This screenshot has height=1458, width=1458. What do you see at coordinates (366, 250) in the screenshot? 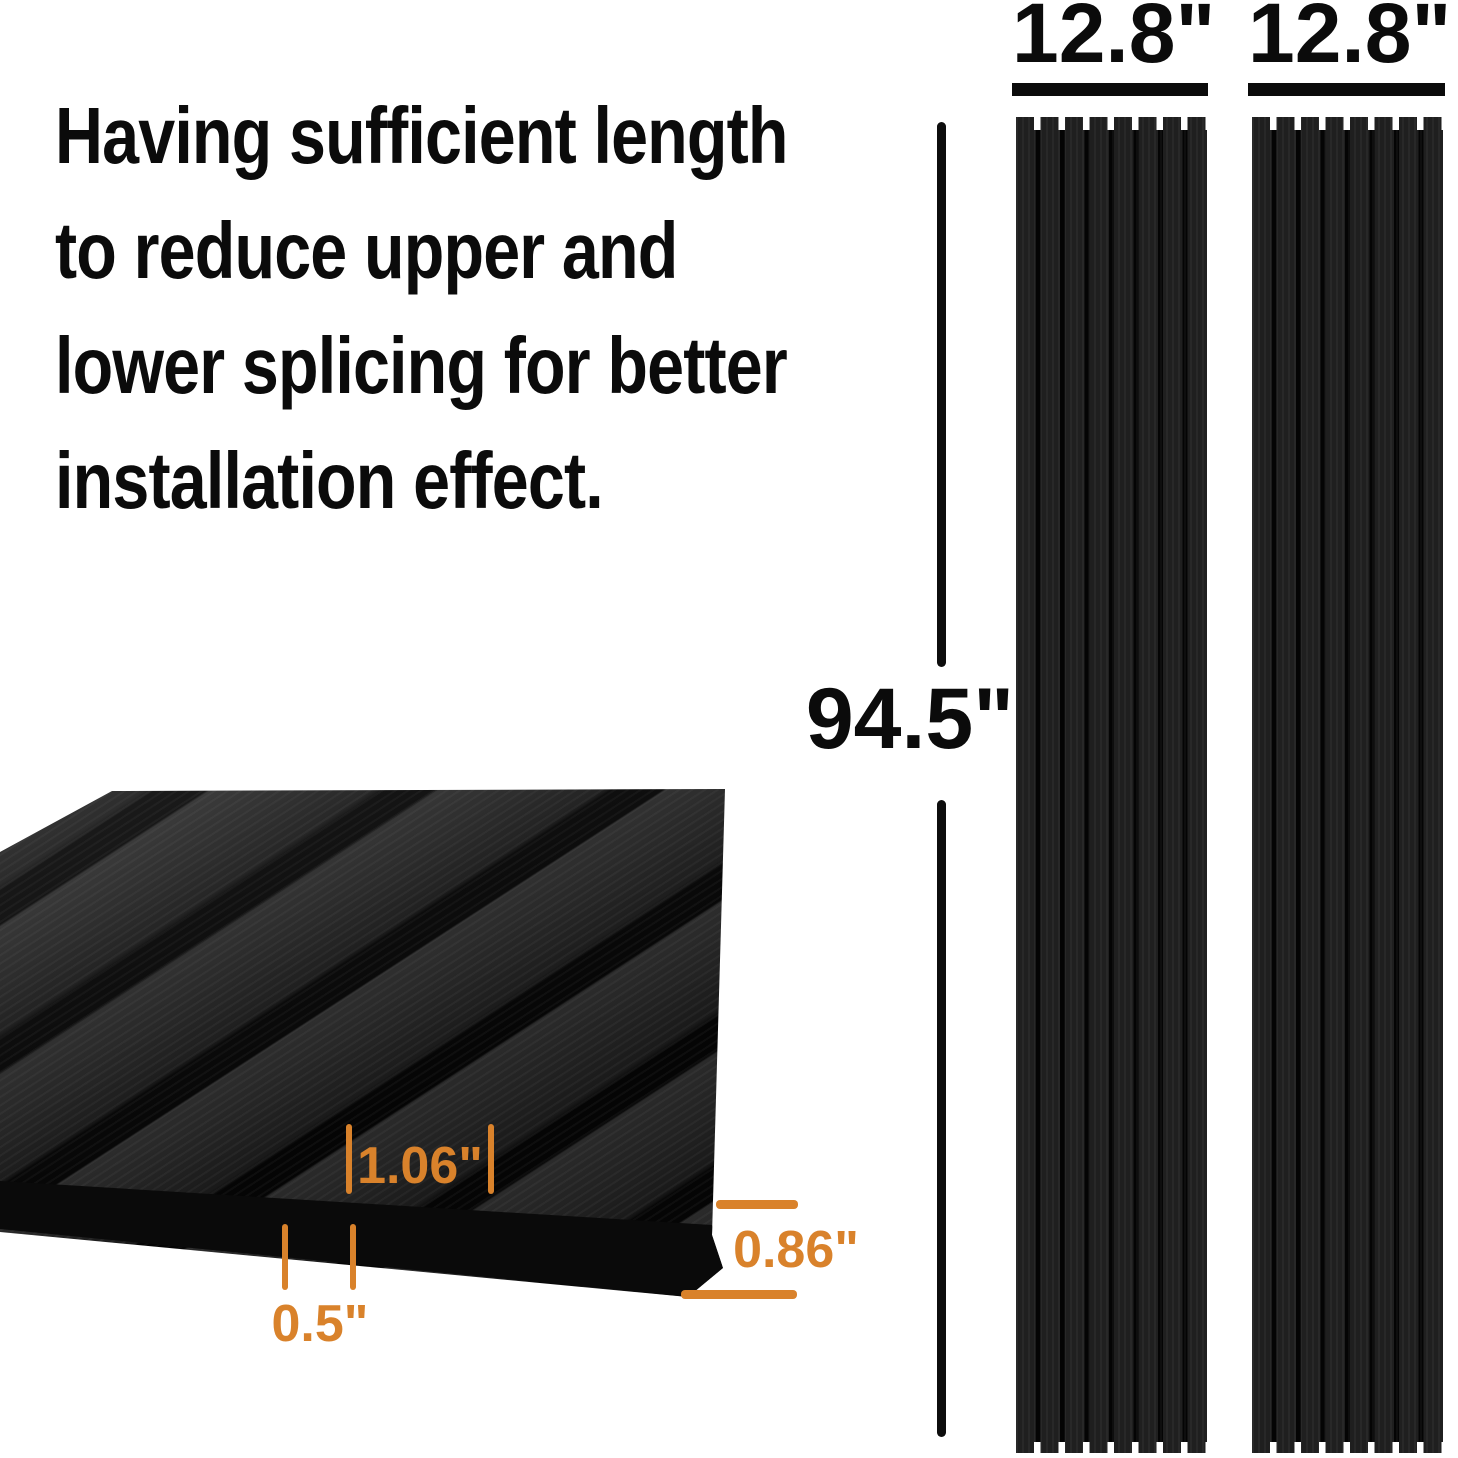
I see `headline-line-2: to reduce upper and` at bounding box center [366, 250].